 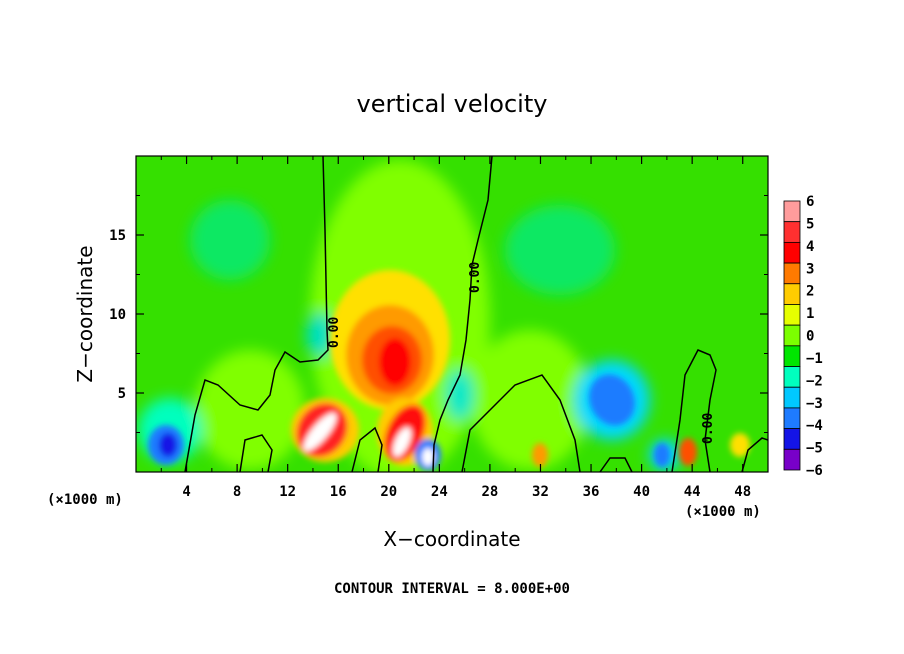 I want to click on x-tick-label: 28, so click(x=489, y=492).